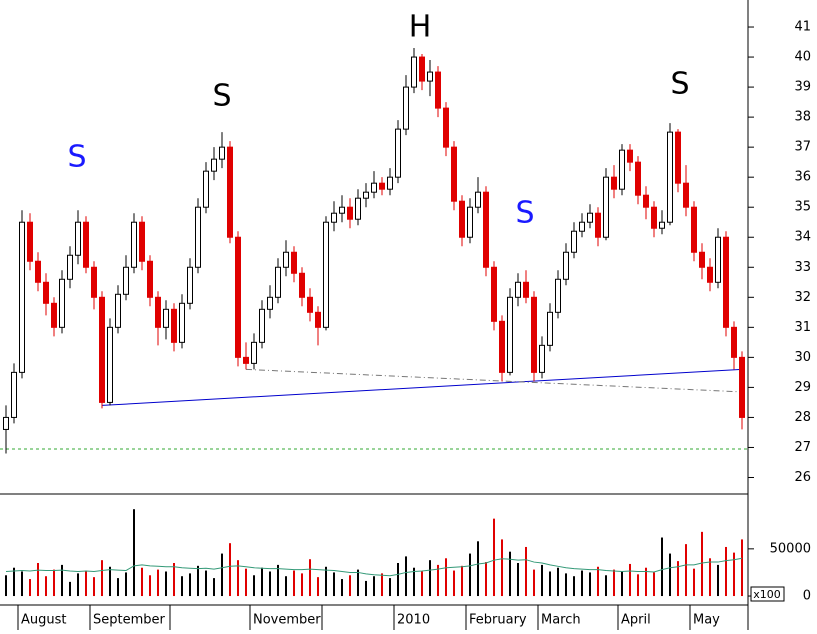 The width and height of the screenshot is (817, 634). Describe the element at coordinates (802, 27) in the screenshot. I see `y-tick-label: 41` at that location.